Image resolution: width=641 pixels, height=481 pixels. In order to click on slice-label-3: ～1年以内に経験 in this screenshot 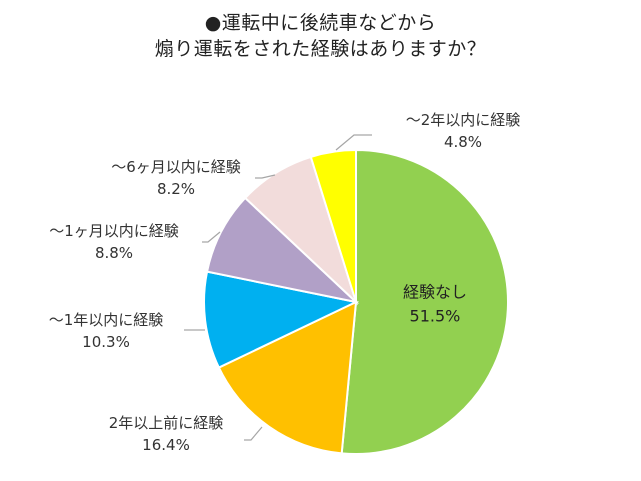, I will do `click(106, 320)`.